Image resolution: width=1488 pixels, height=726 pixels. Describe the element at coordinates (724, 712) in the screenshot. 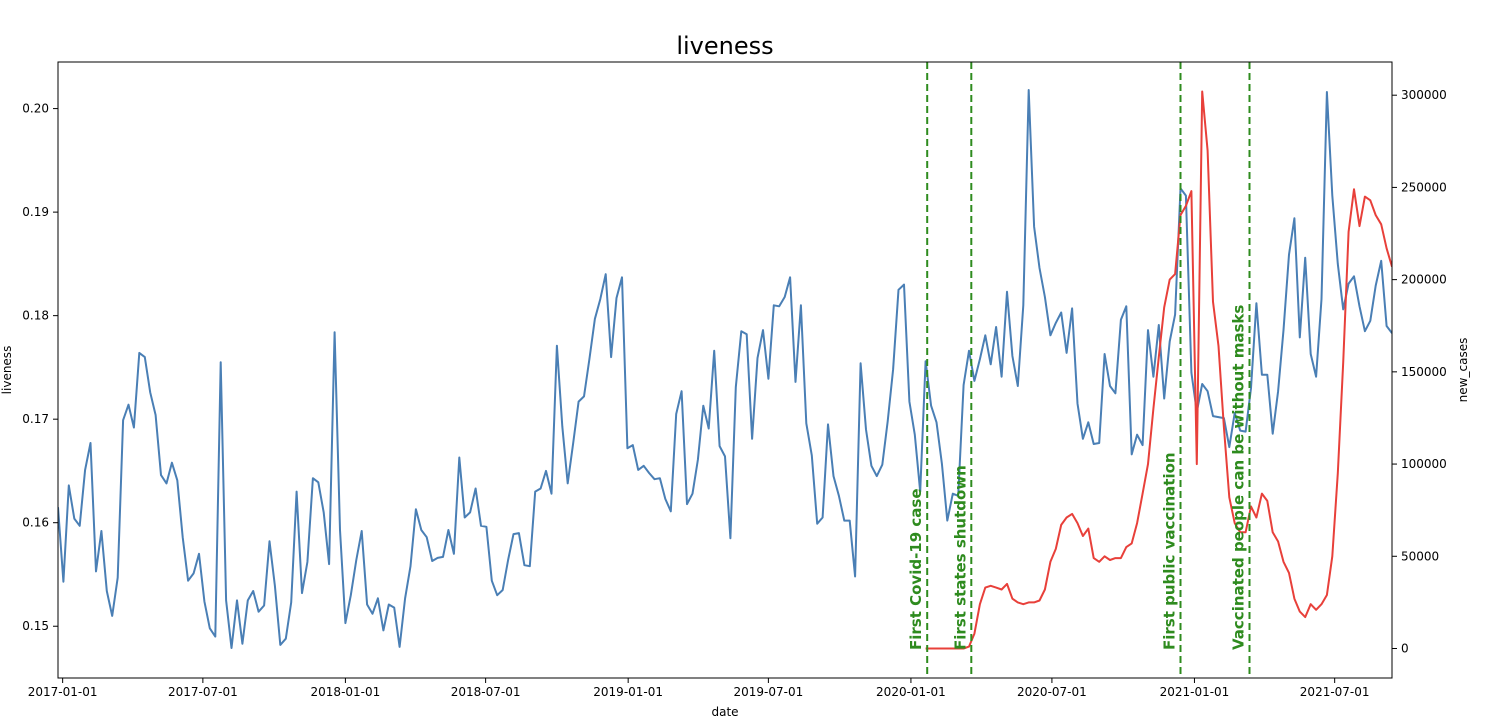

I see `x-axis-label: date` at that location.